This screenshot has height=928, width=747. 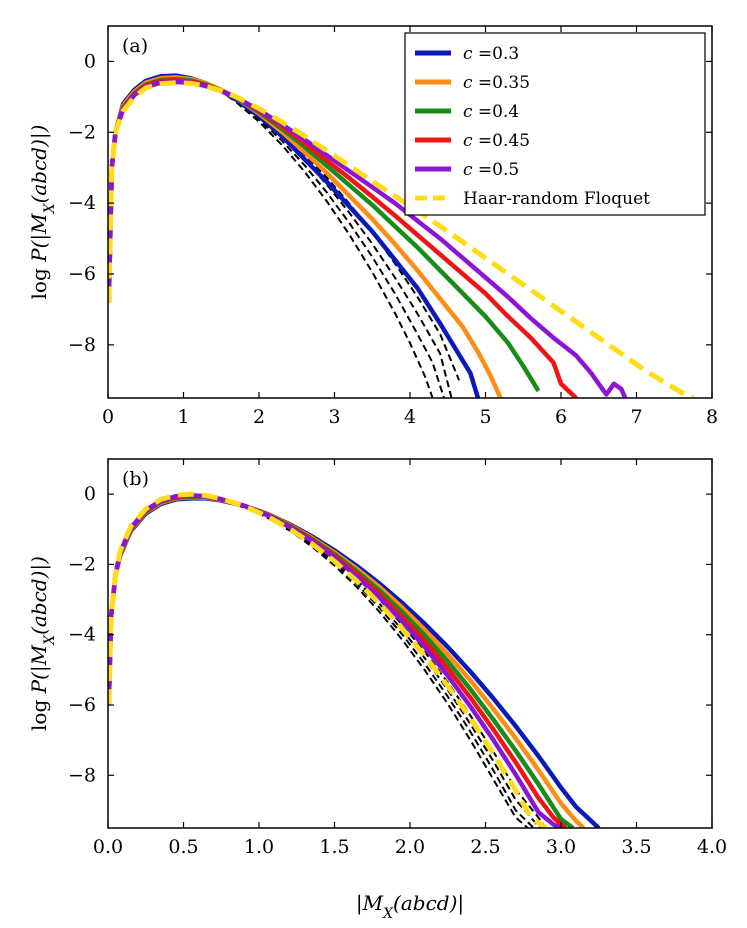 What do you see at coordinates (135, 479) in the screenshot?
I see `panel-label: (b)` at bounding box center [135, 479].